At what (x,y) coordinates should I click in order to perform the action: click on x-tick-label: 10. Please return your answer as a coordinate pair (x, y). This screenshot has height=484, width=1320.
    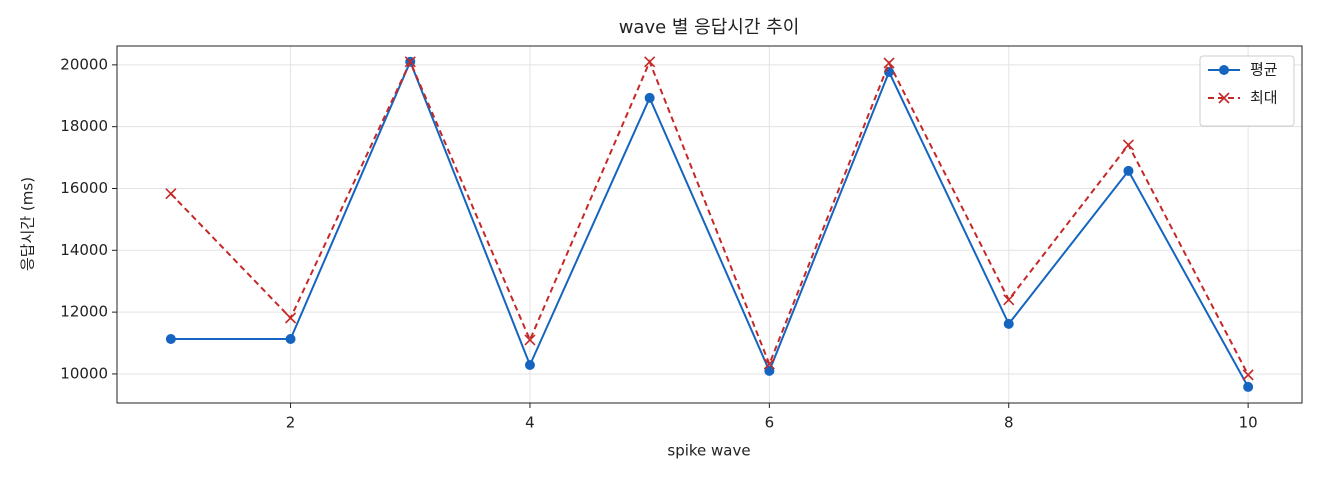
    Looking at the image, I should click on (1248, 423).